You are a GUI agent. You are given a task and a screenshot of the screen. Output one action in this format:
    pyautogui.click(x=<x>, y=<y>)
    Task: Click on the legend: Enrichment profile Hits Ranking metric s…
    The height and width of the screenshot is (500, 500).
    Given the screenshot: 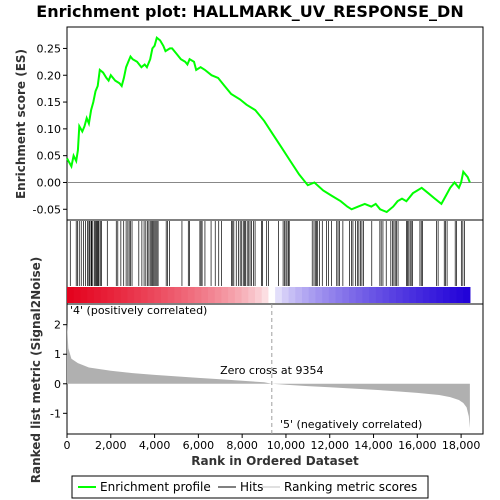 What is the action you would take?
    pyautogui.click(x=250, y=487)
    